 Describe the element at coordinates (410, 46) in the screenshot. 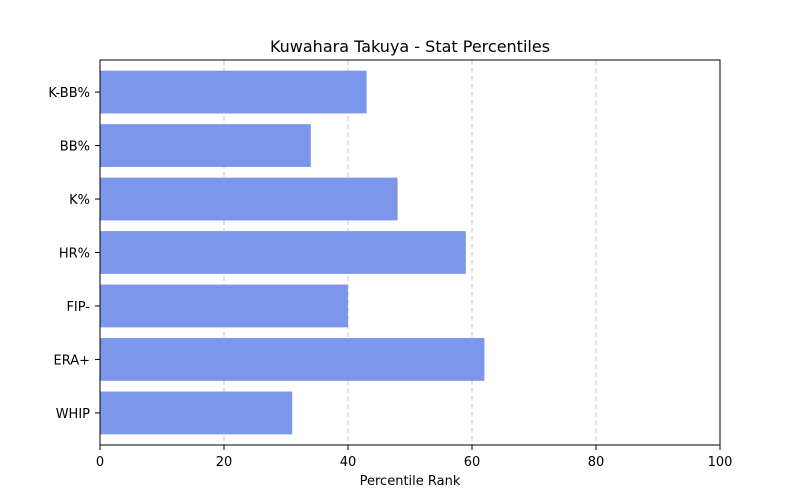

I see `chart-title: Kuwahara Takuya - Stat Percentiles` at that location.